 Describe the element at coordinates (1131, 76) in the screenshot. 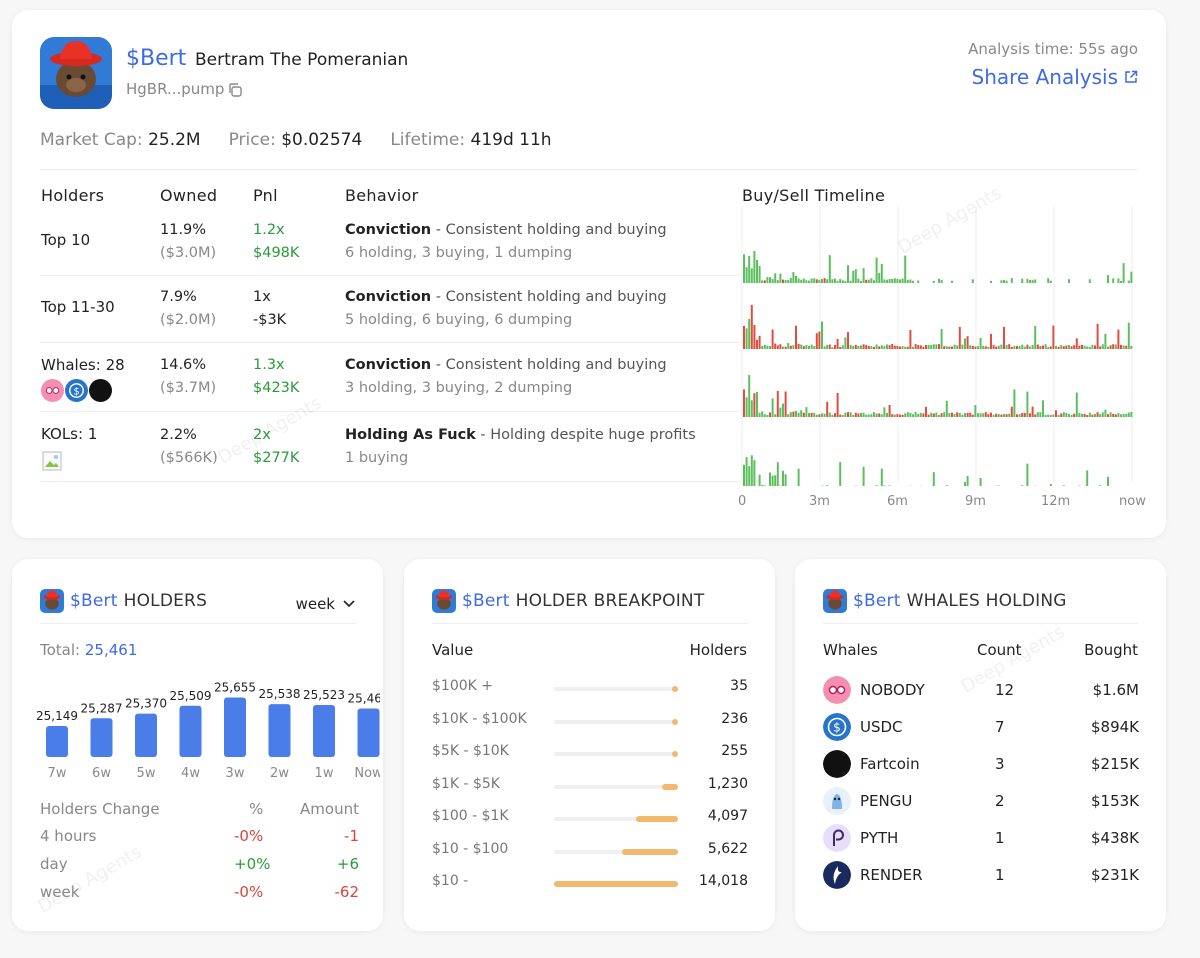

I see `external-link-icon` at that location.